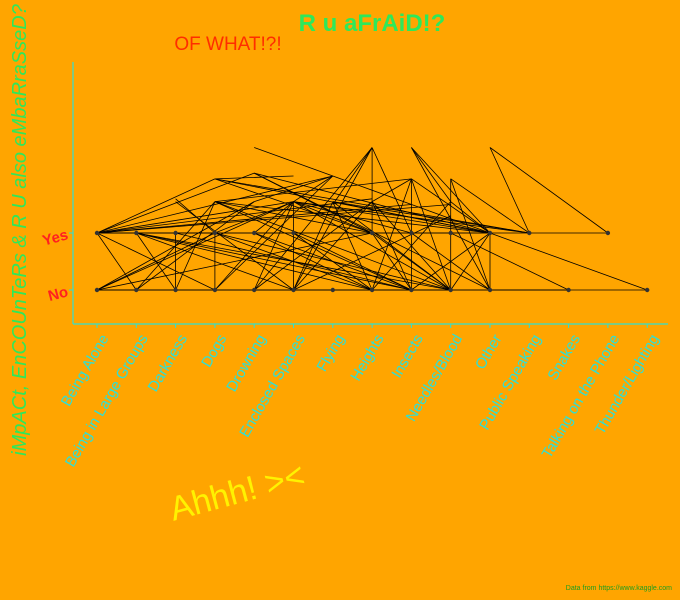 The image size is (680, 600). Describe the element at coordinates (488, 351) in the screenshot. I see `x-tick-label: Other` at that location.